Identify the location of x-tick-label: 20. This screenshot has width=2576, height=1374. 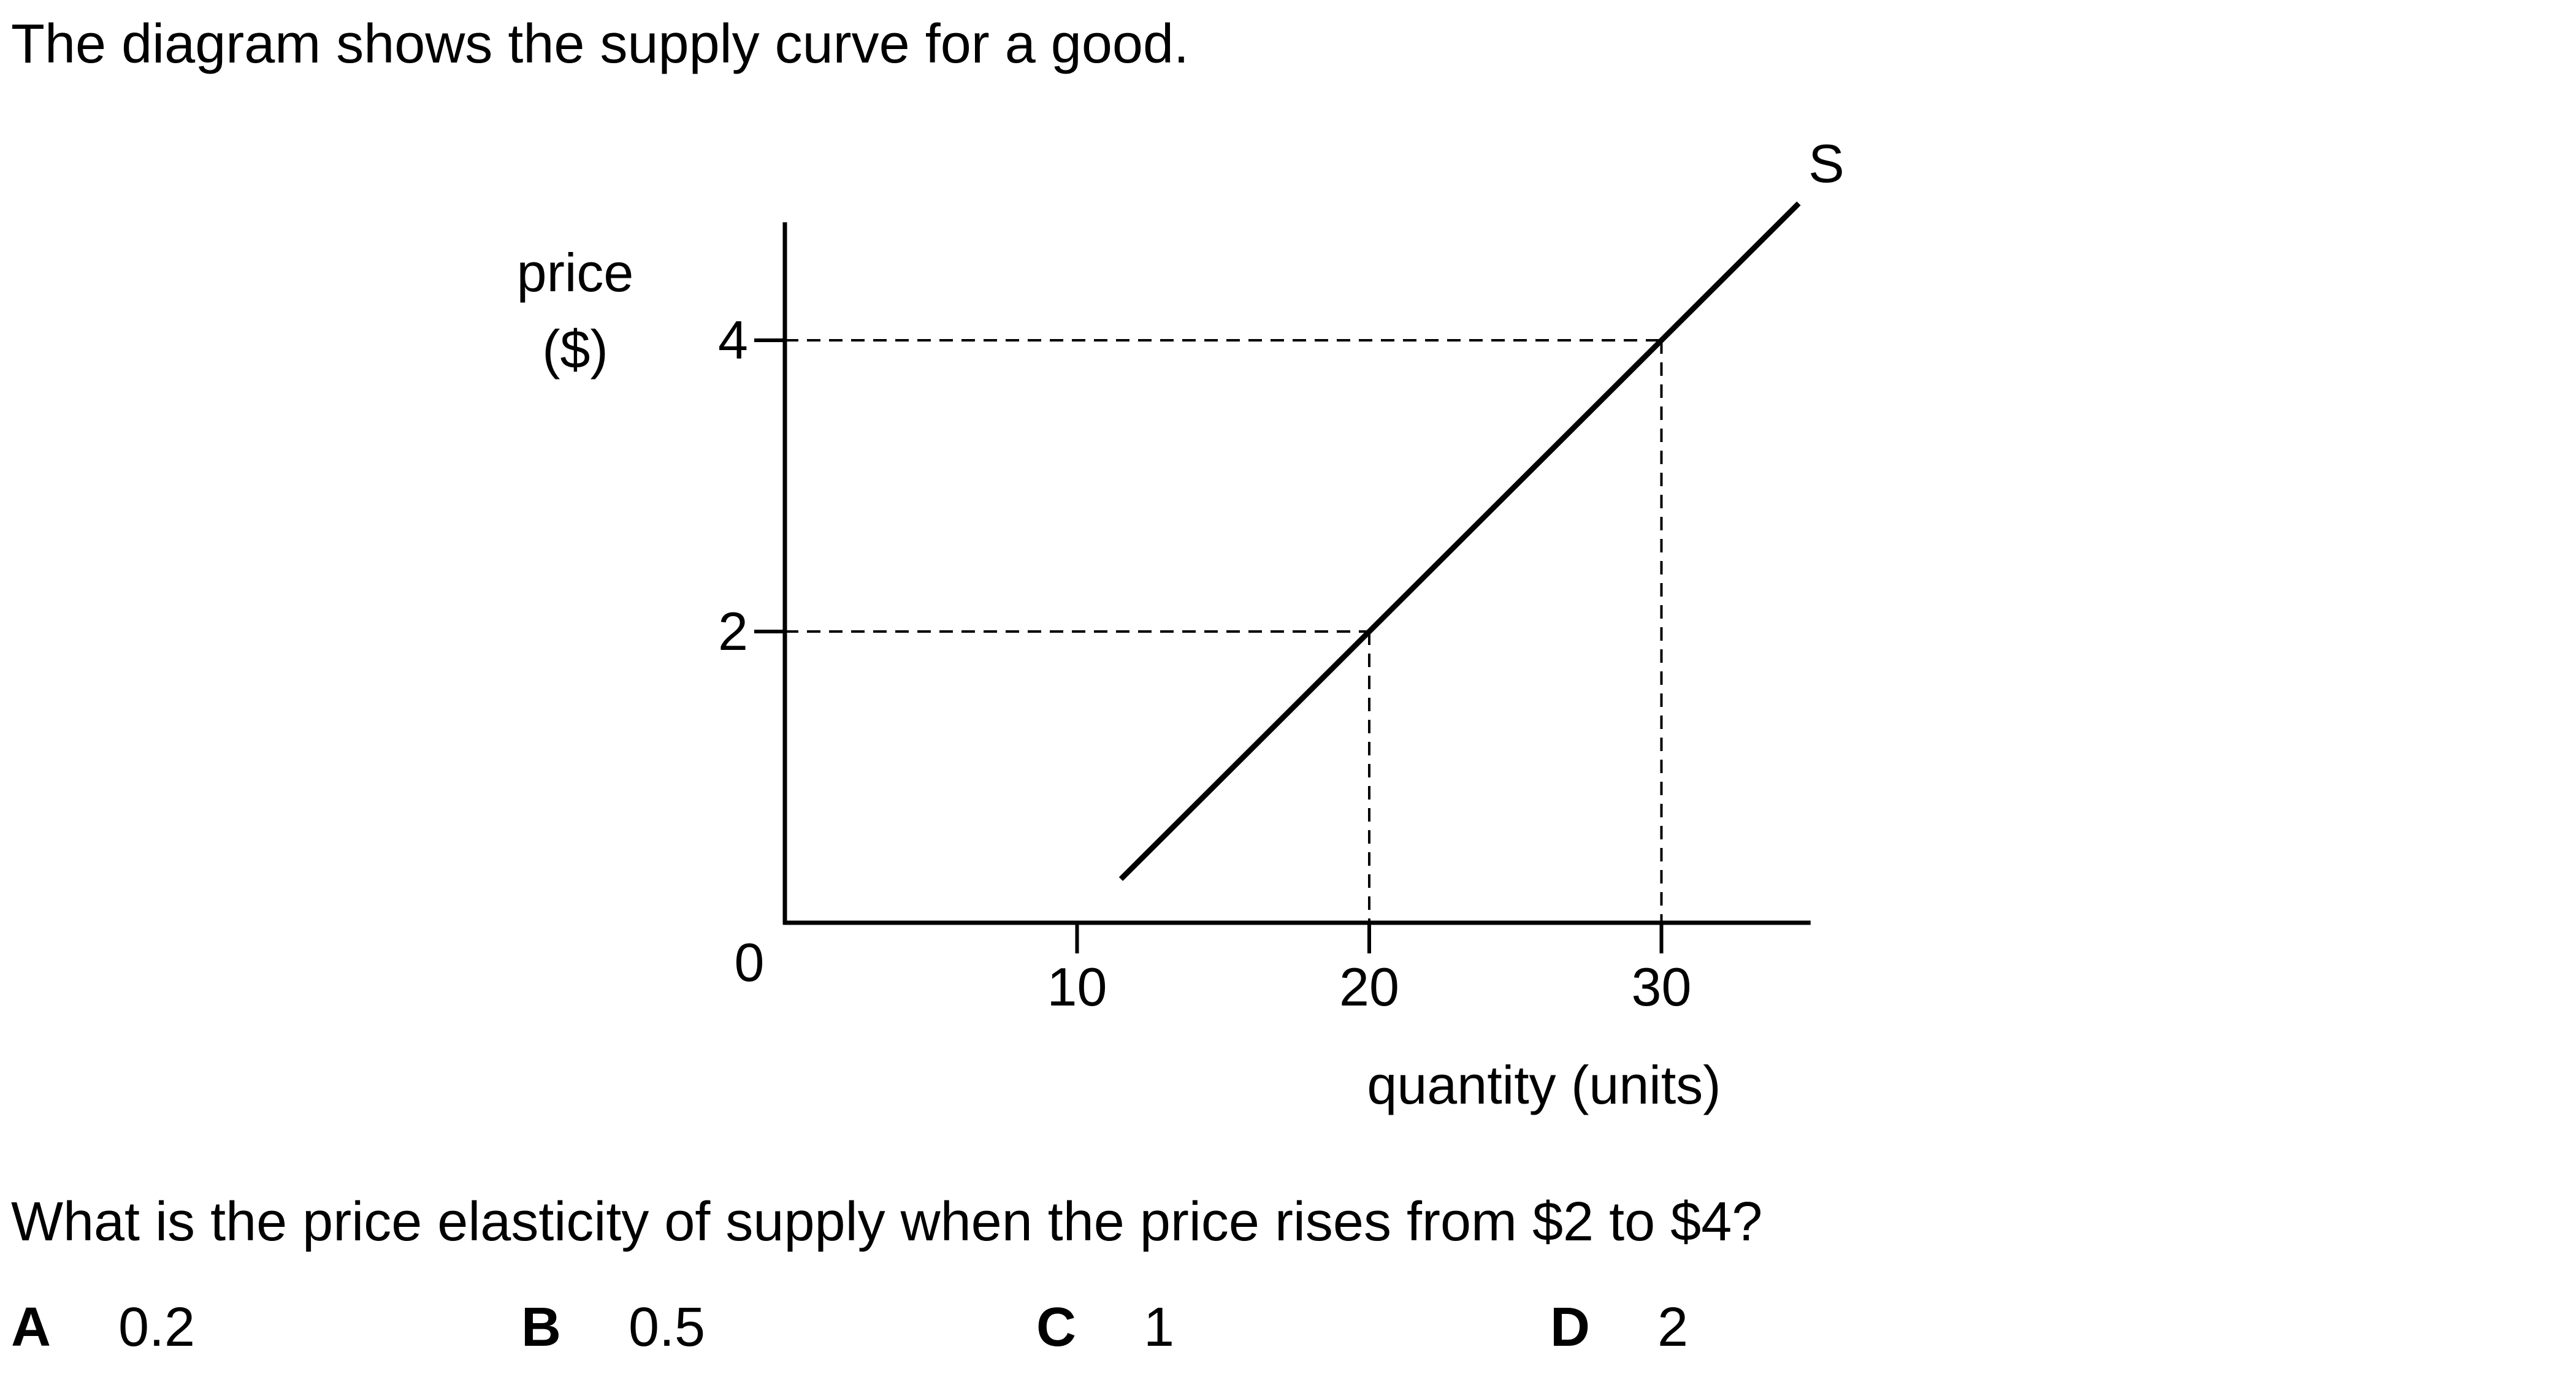
(1369, 986).